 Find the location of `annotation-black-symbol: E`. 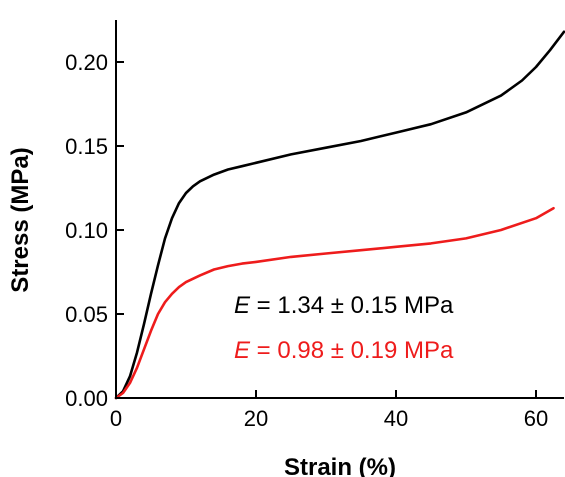

annotation-black-symbol: E is located at coordinates (242, 305).